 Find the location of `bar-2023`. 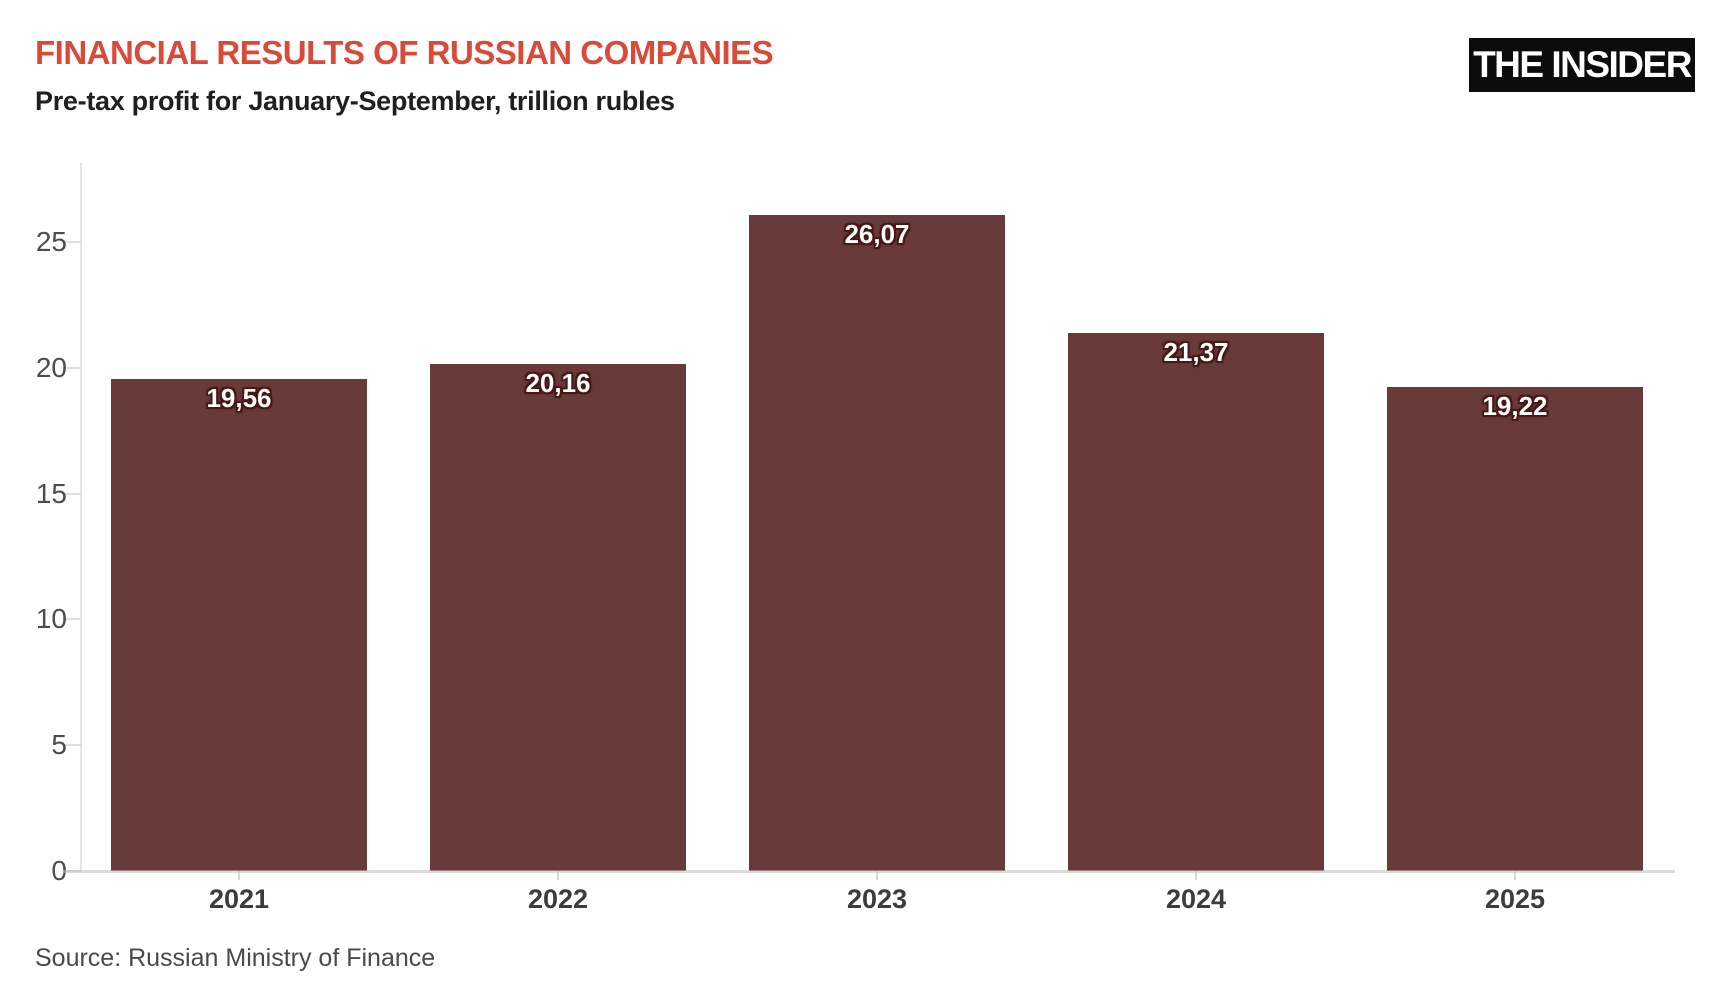

bar-2023 is located at coordinates (877, 543).